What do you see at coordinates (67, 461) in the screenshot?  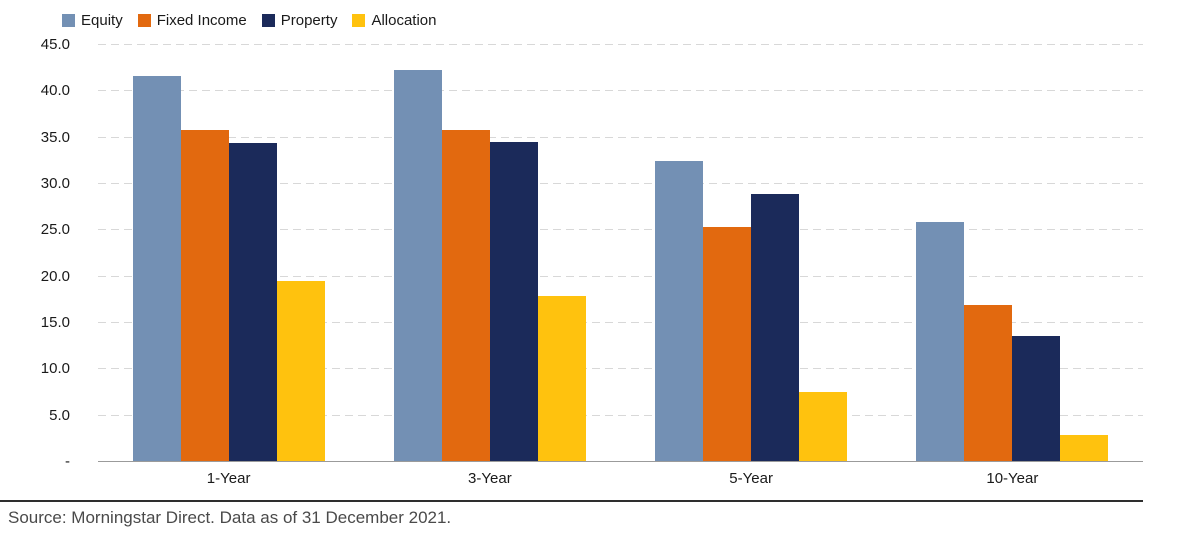 I see `y-tick-label: -` at bounding box center [67, 461].